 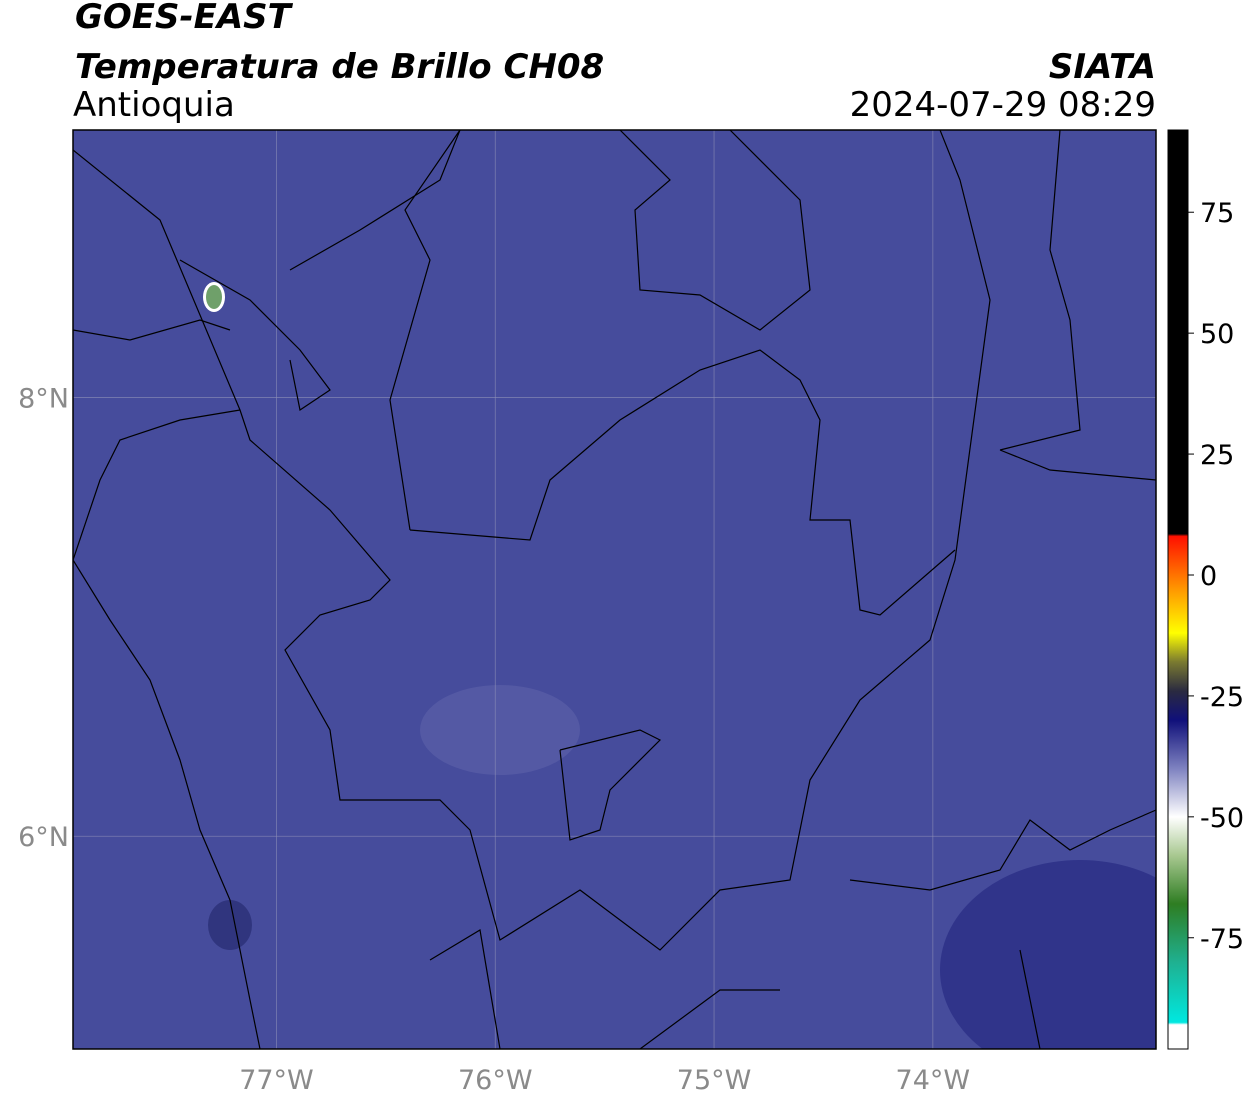 What do you see at coordinates (339, 67) in the screenshot?
I see `subtitle: Temperatura de Brillo CH08` at bounding box center [339, 67].